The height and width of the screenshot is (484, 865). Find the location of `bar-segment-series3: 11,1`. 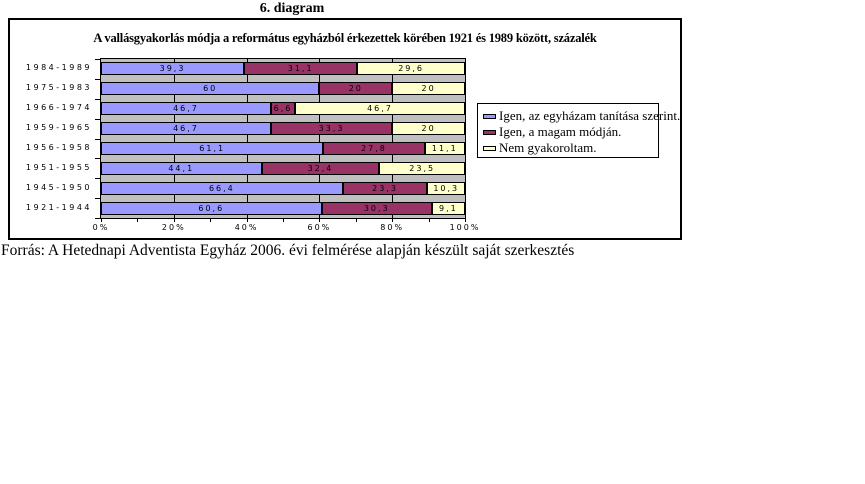

bar-segment-series3: 11,1 is located at coordinates (444, 148).